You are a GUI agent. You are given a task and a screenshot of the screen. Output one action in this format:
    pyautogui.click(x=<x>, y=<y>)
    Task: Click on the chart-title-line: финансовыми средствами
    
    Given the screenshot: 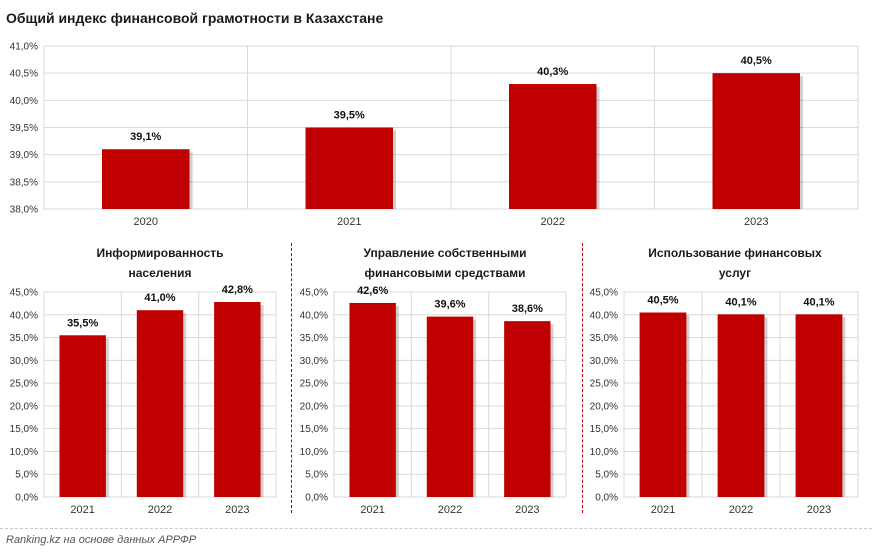 What is the action you would take?
    pyautogui.click(x=445, y=273)
    